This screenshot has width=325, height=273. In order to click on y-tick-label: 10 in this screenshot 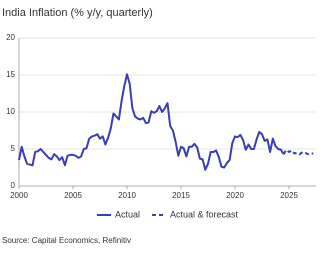, I will do `click(10, 111)`.